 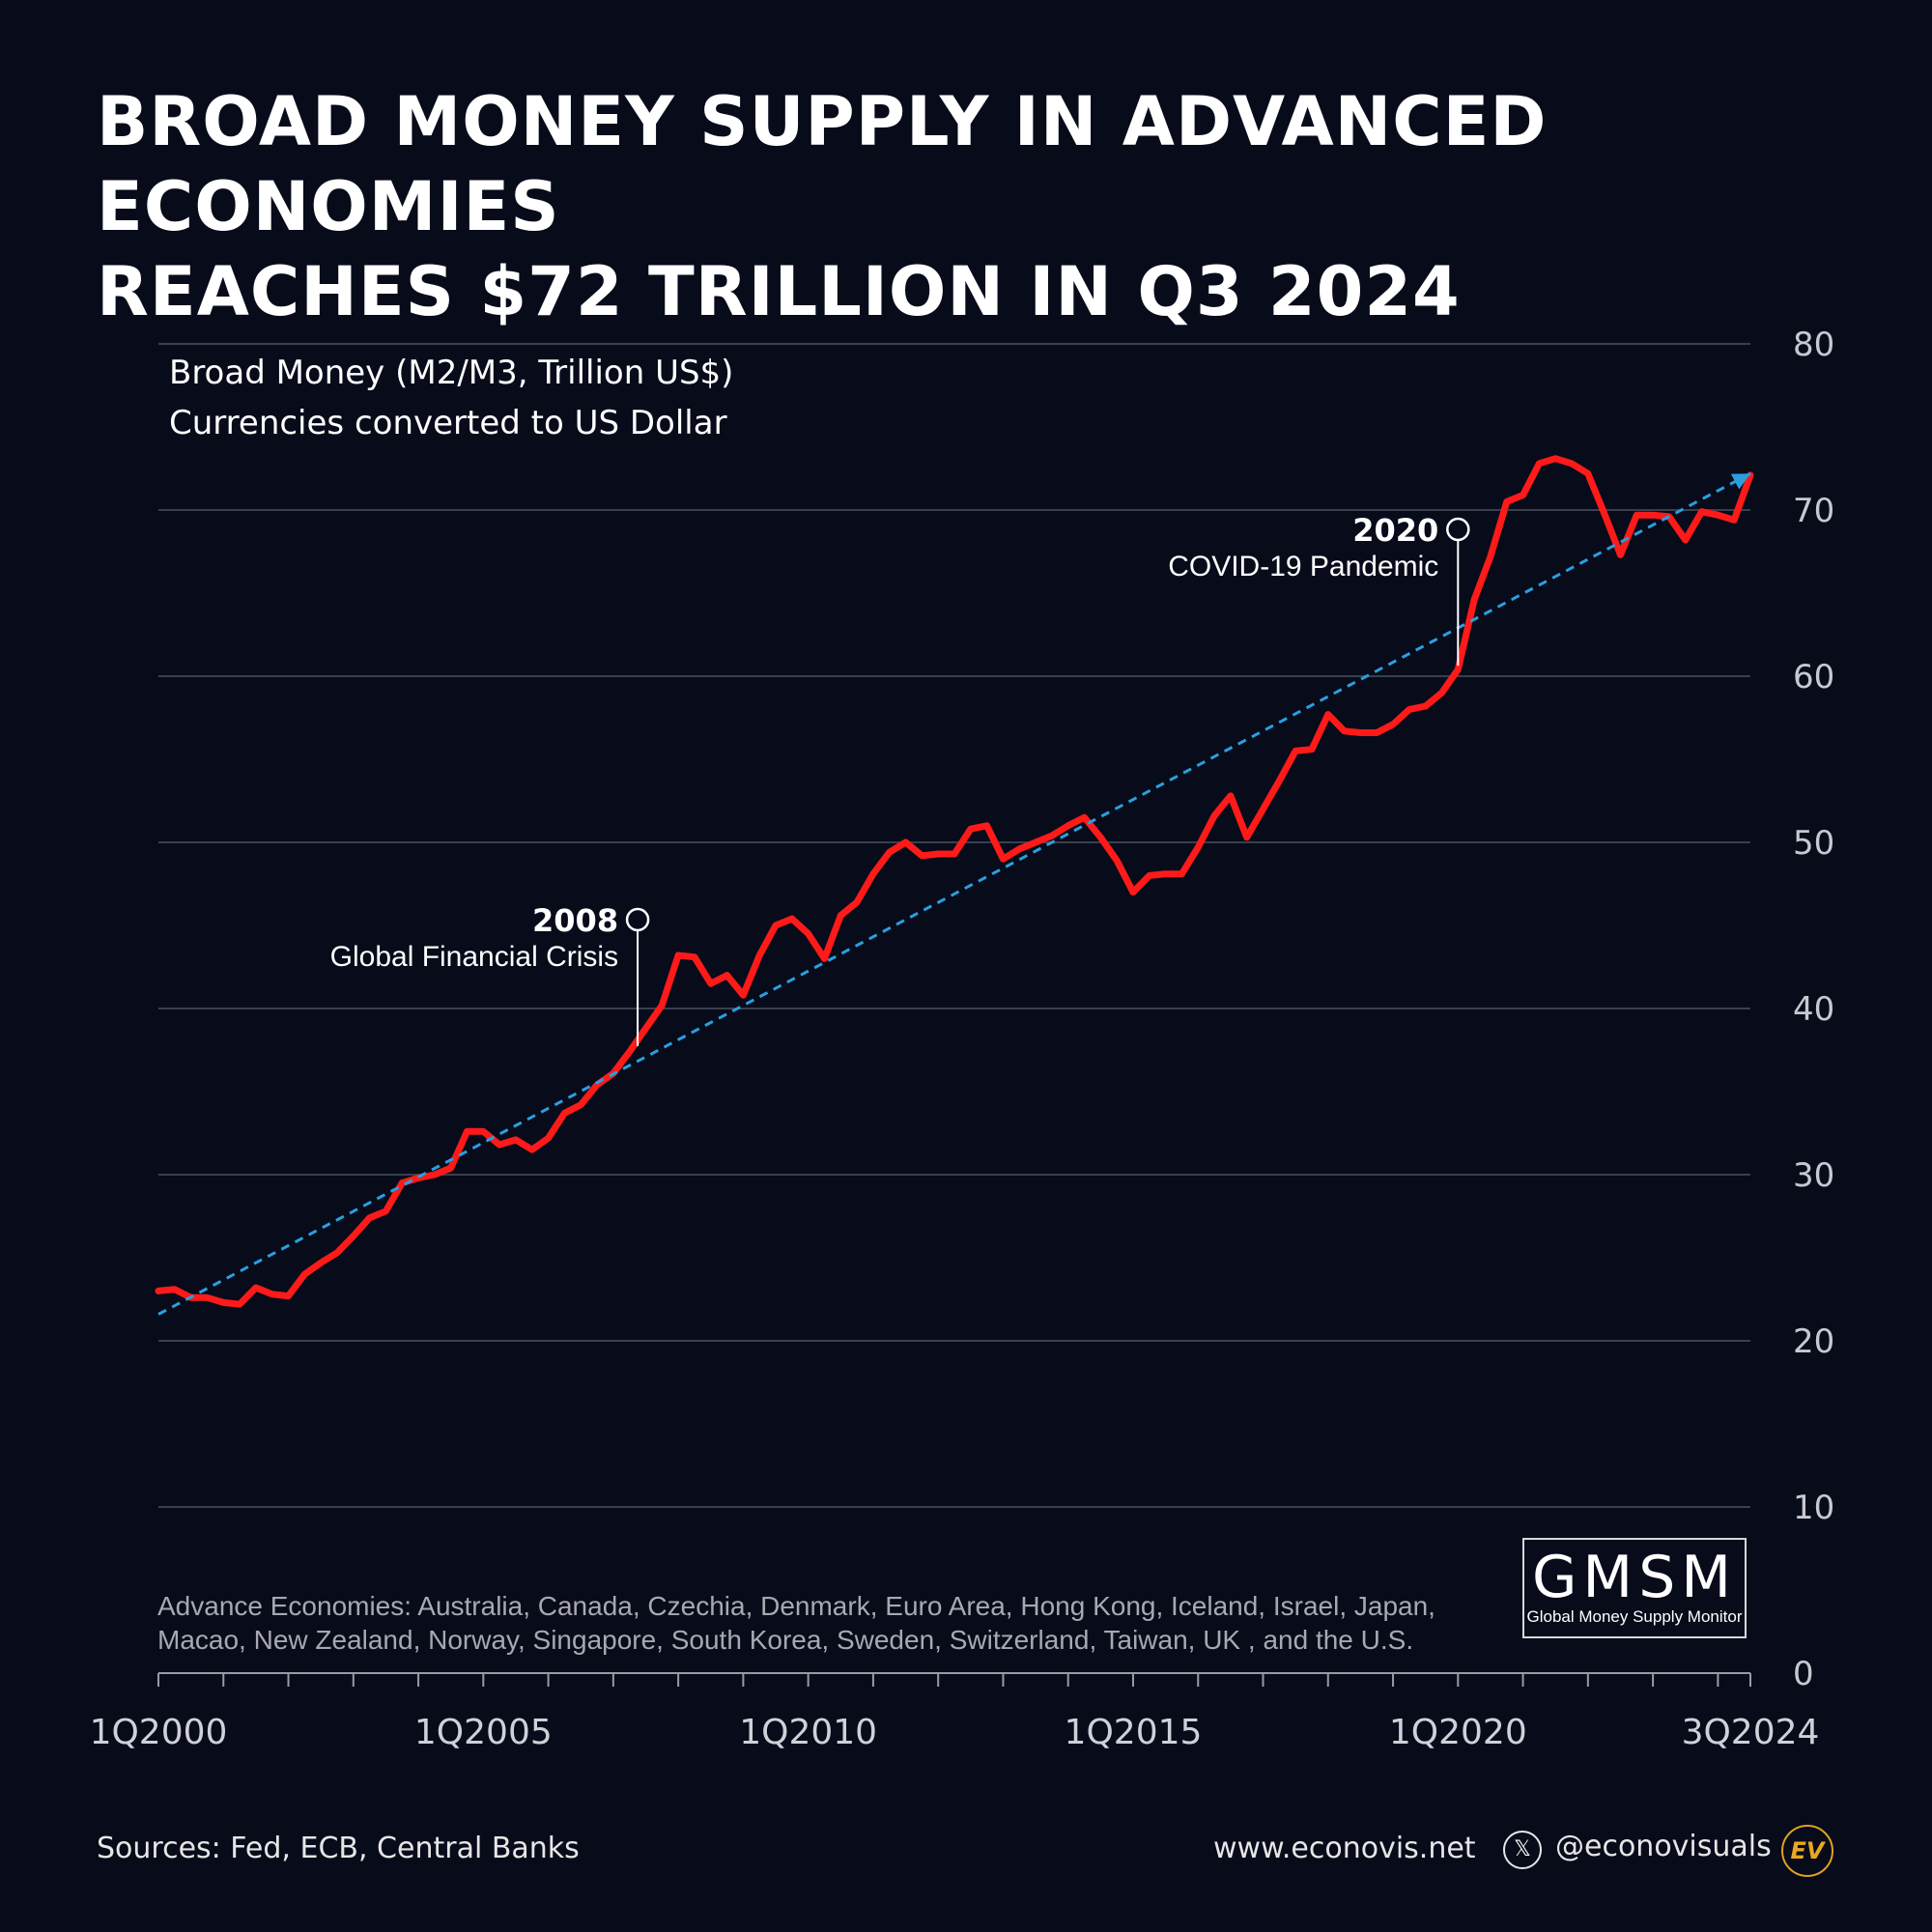 What do you see at coordinates (338, 1848) in the screenshot?
I see `sources-text: Sources: Fed, ECB, Central Banks` at bounding box center [338, 1848].